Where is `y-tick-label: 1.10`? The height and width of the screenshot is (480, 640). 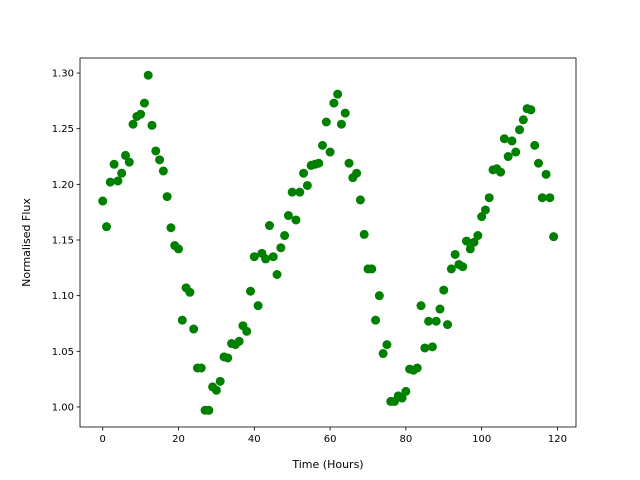 y-tick-label: 1.10 is located at coordinates (63, 296).